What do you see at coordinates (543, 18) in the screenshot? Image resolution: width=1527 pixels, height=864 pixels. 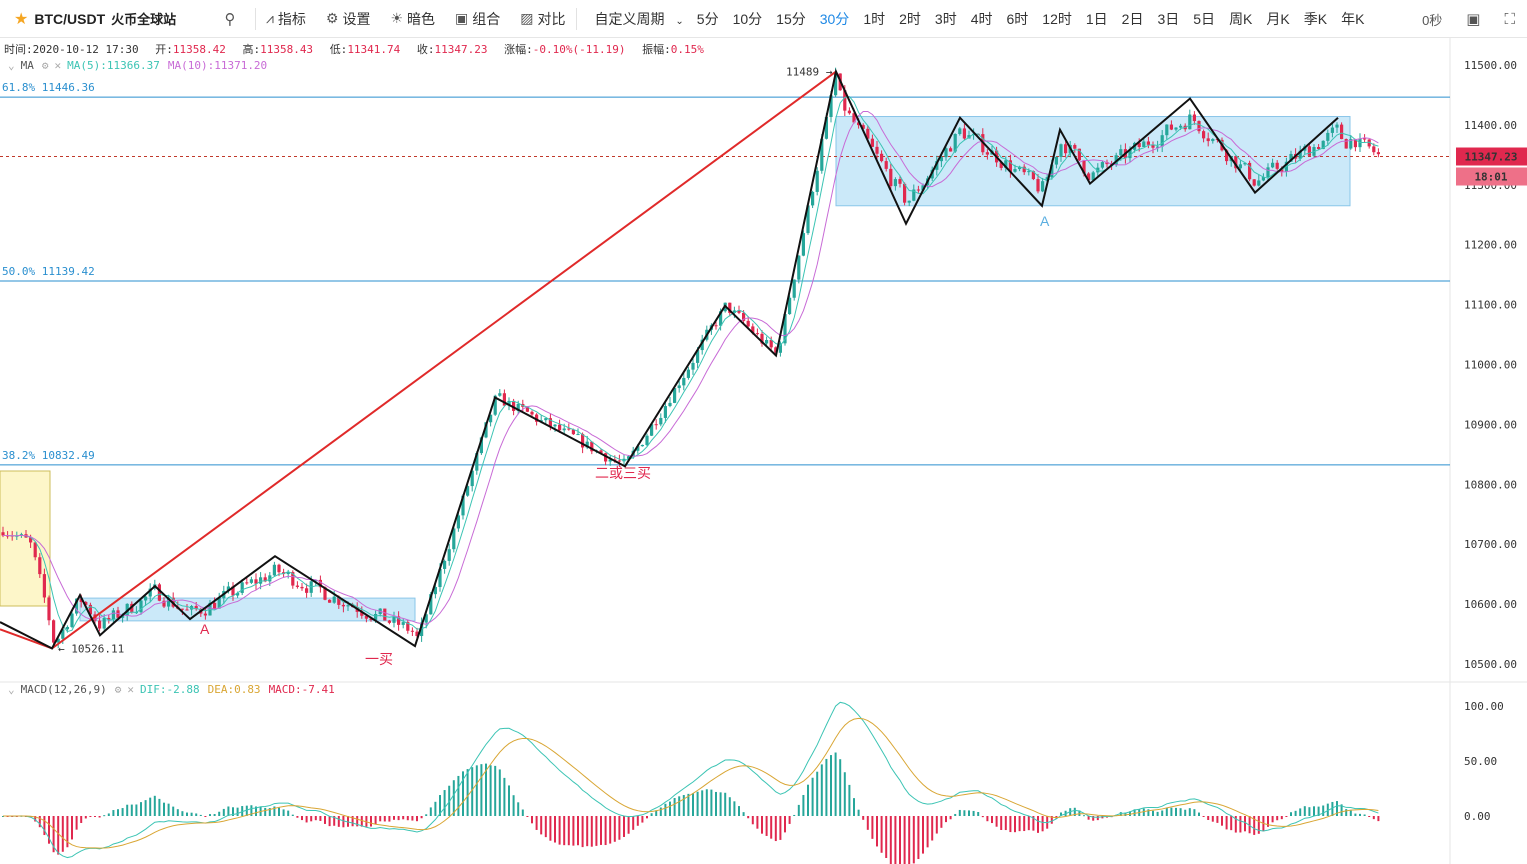 I see `compare-button: ▨ 对比` at bounding box center [543, 18].